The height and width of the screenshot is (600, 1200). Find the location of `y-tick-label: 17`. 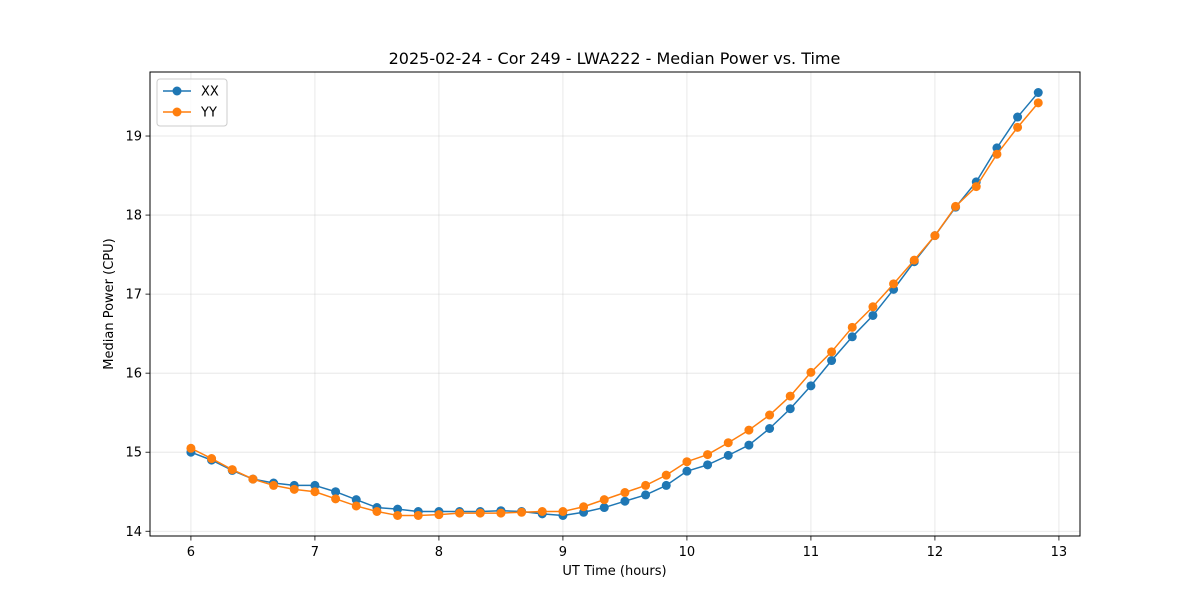

y-tick-label: 17 is located at coordinates (133, 295).